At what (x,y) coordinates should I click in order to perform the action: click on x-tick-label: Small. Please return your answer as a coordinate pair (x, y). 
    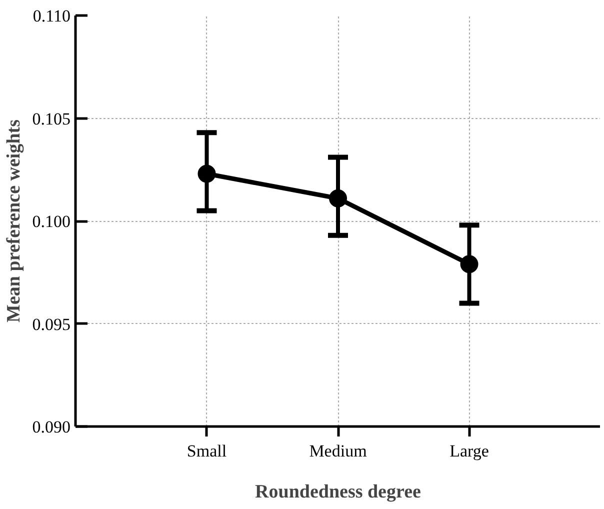
    Looking at the image, I should click on (206, 451).